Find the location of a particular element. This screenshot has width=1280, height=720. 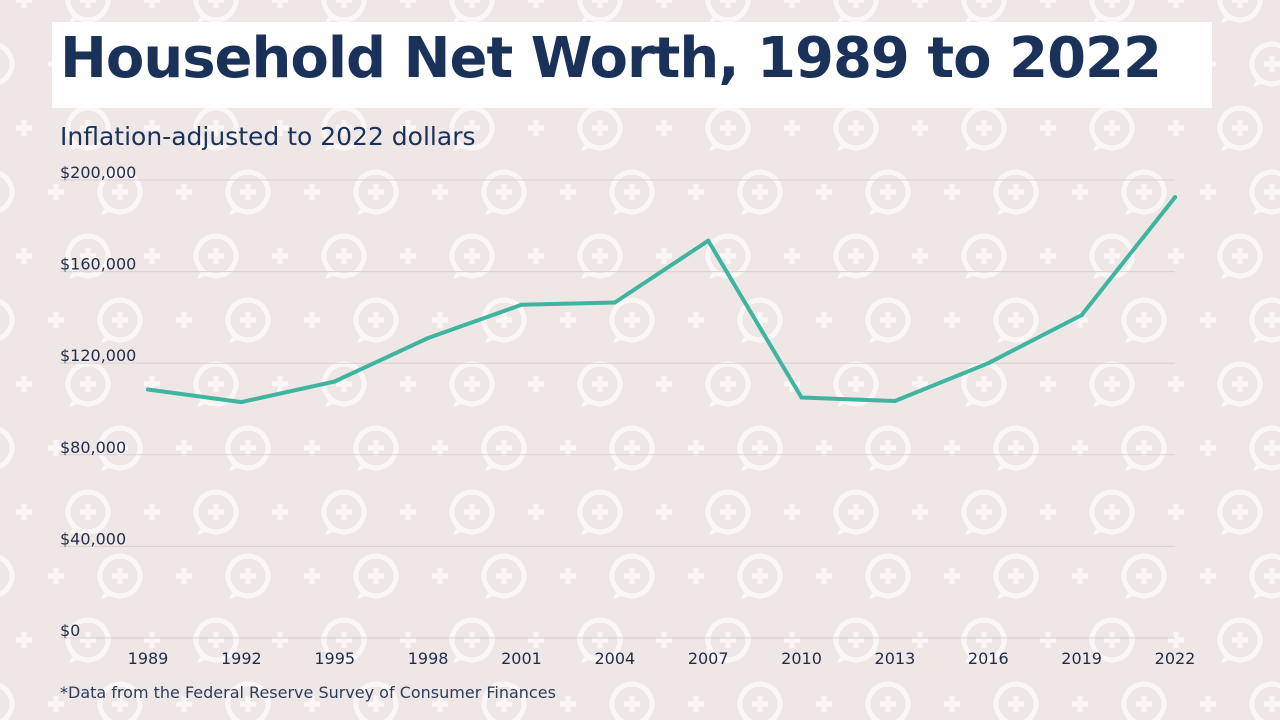

y-tick-label: $80,000 is located at coordinates (93, 447).